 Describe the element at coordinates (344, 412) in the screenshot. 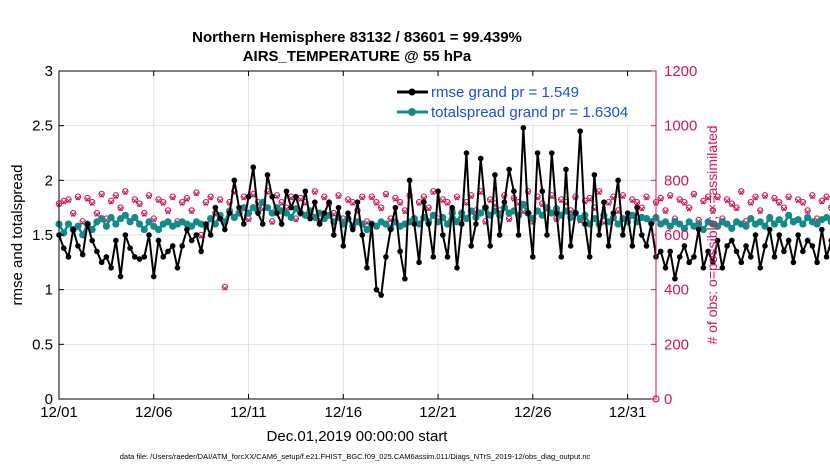

I see `x-tick-label: 12/16` at that location.